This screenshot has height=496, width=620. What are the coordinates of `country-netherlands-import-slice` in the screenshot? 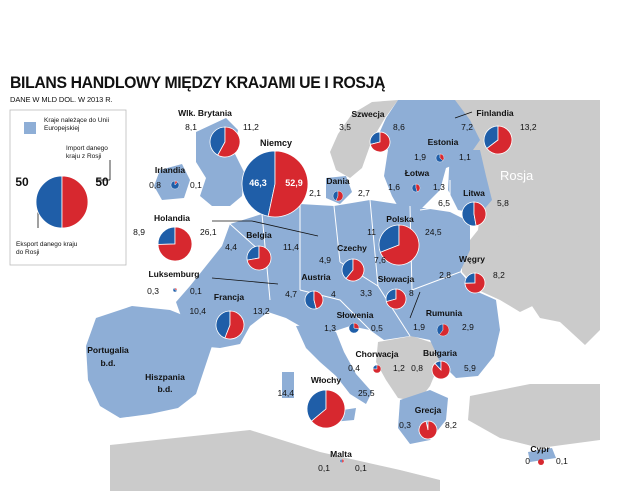 It's located at (175, 244).